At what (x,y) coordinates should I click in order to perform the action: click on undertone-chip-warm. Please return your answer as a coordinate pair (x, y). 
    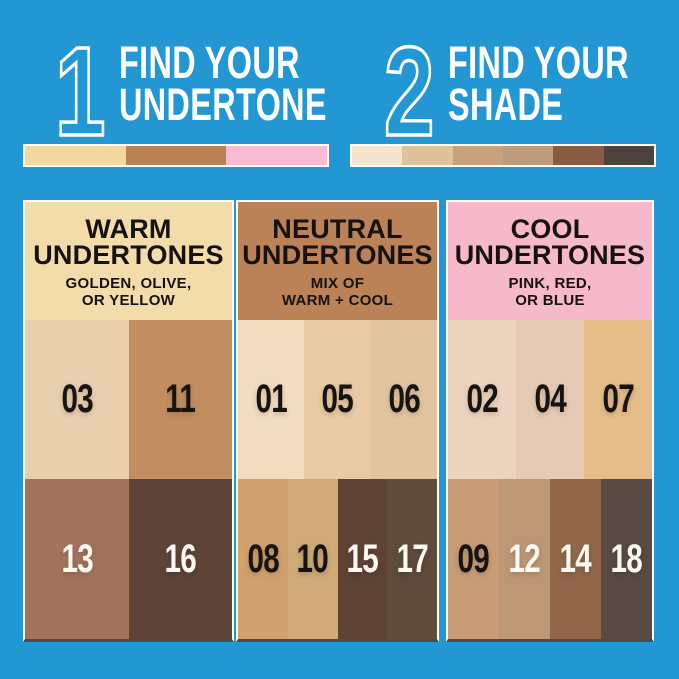
    Looking at the image, I should click on (75, 155).